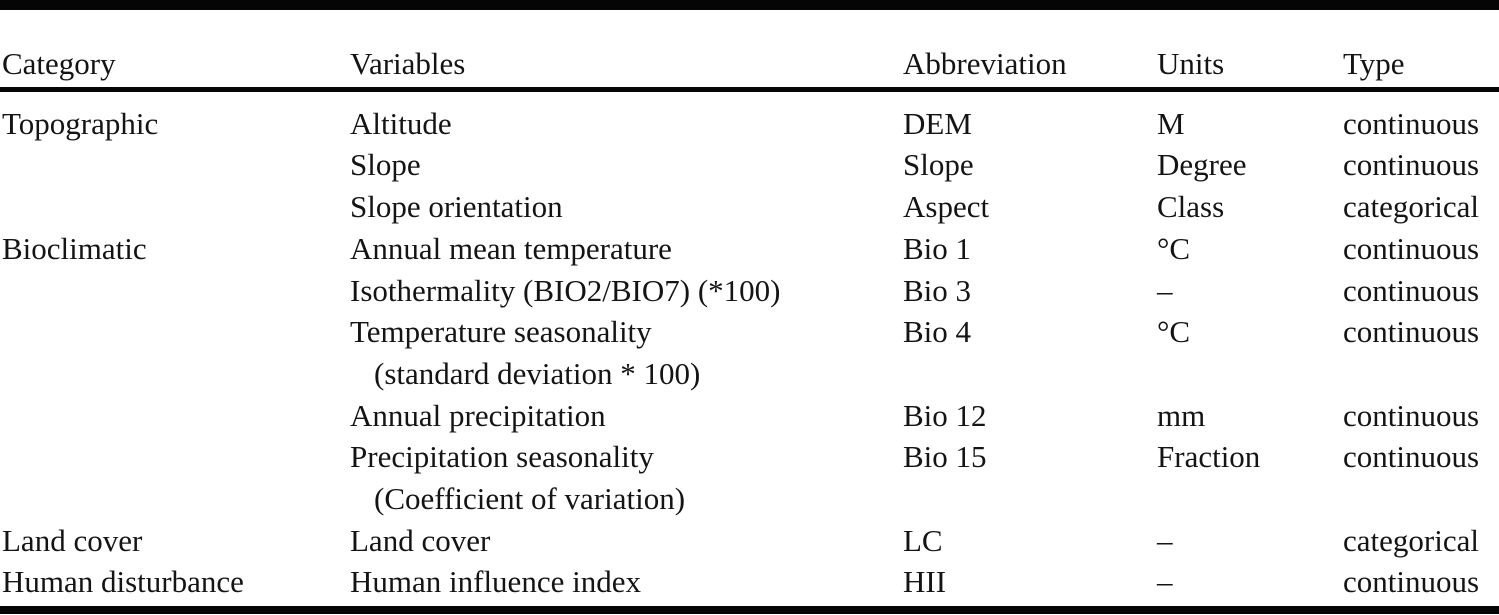  I want to click on cell-category: Bioclimatic, so click(74, 248).